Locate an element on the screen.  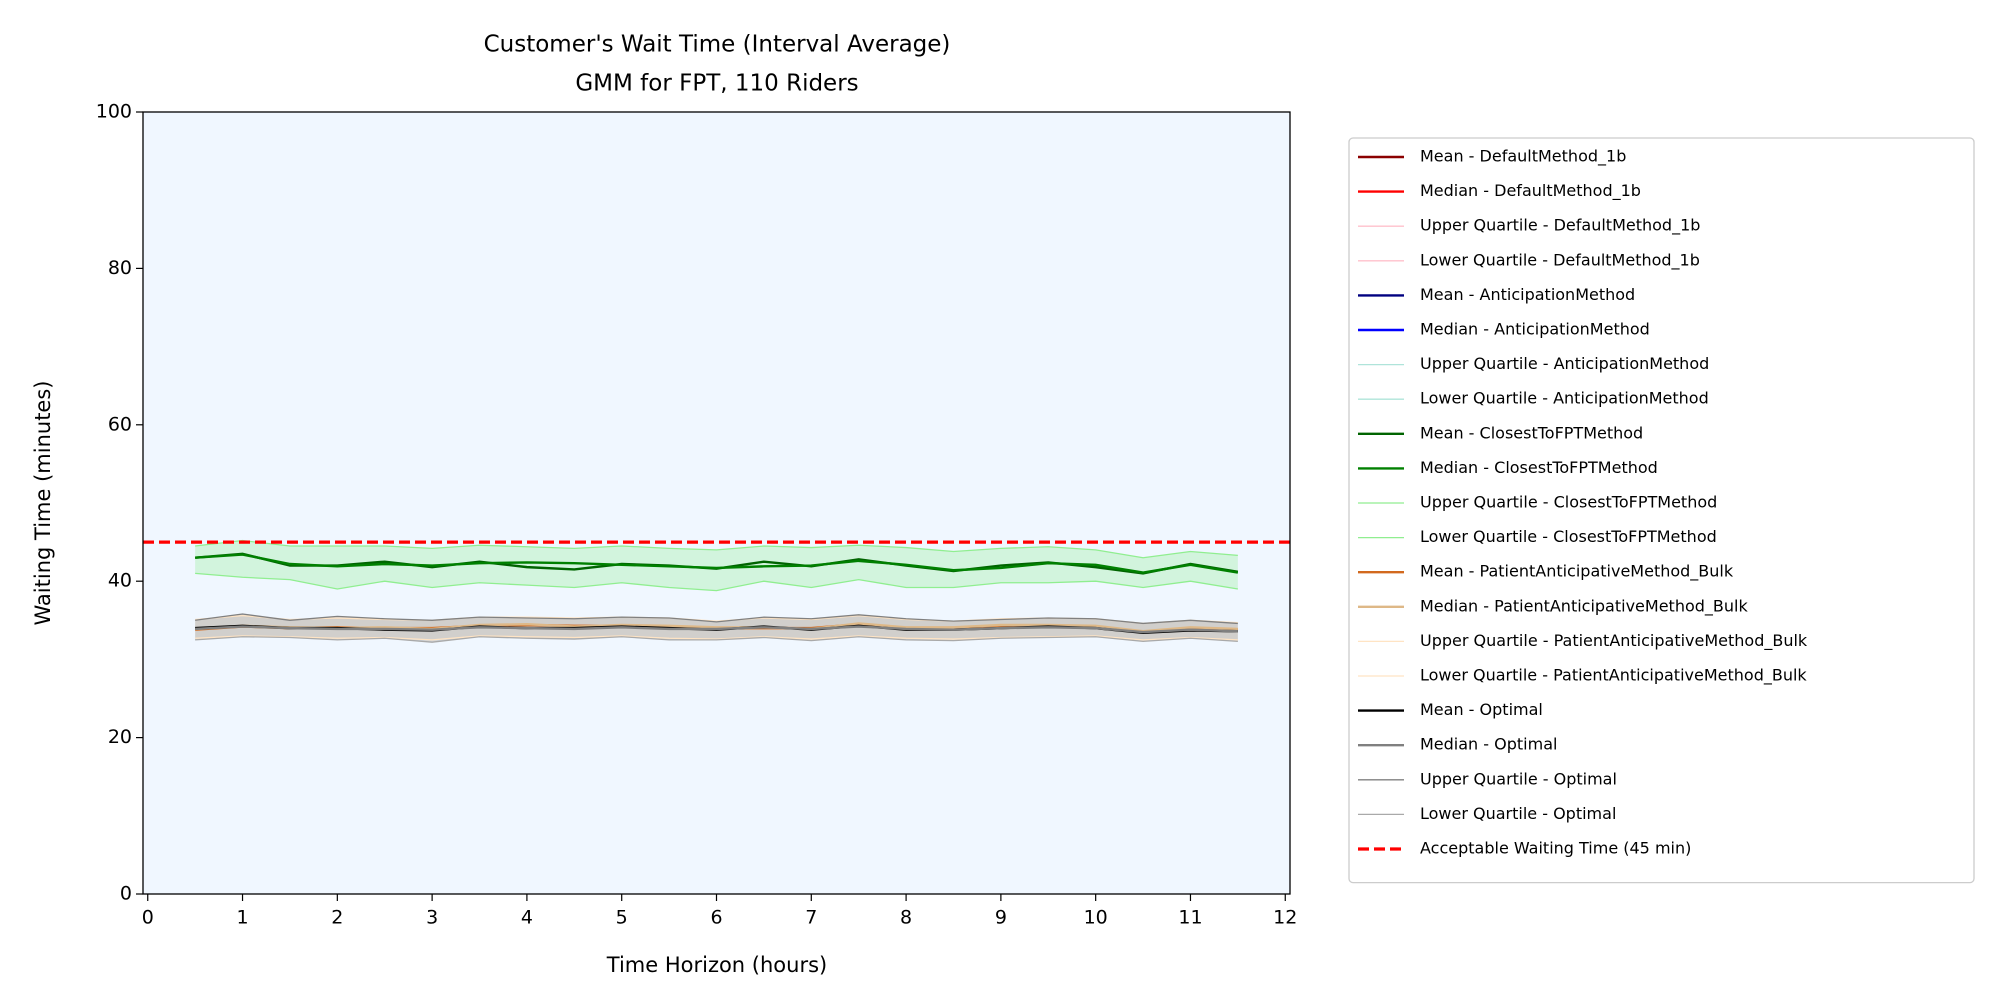
x-tick-label: 5 is located at coordinates (622, 918).